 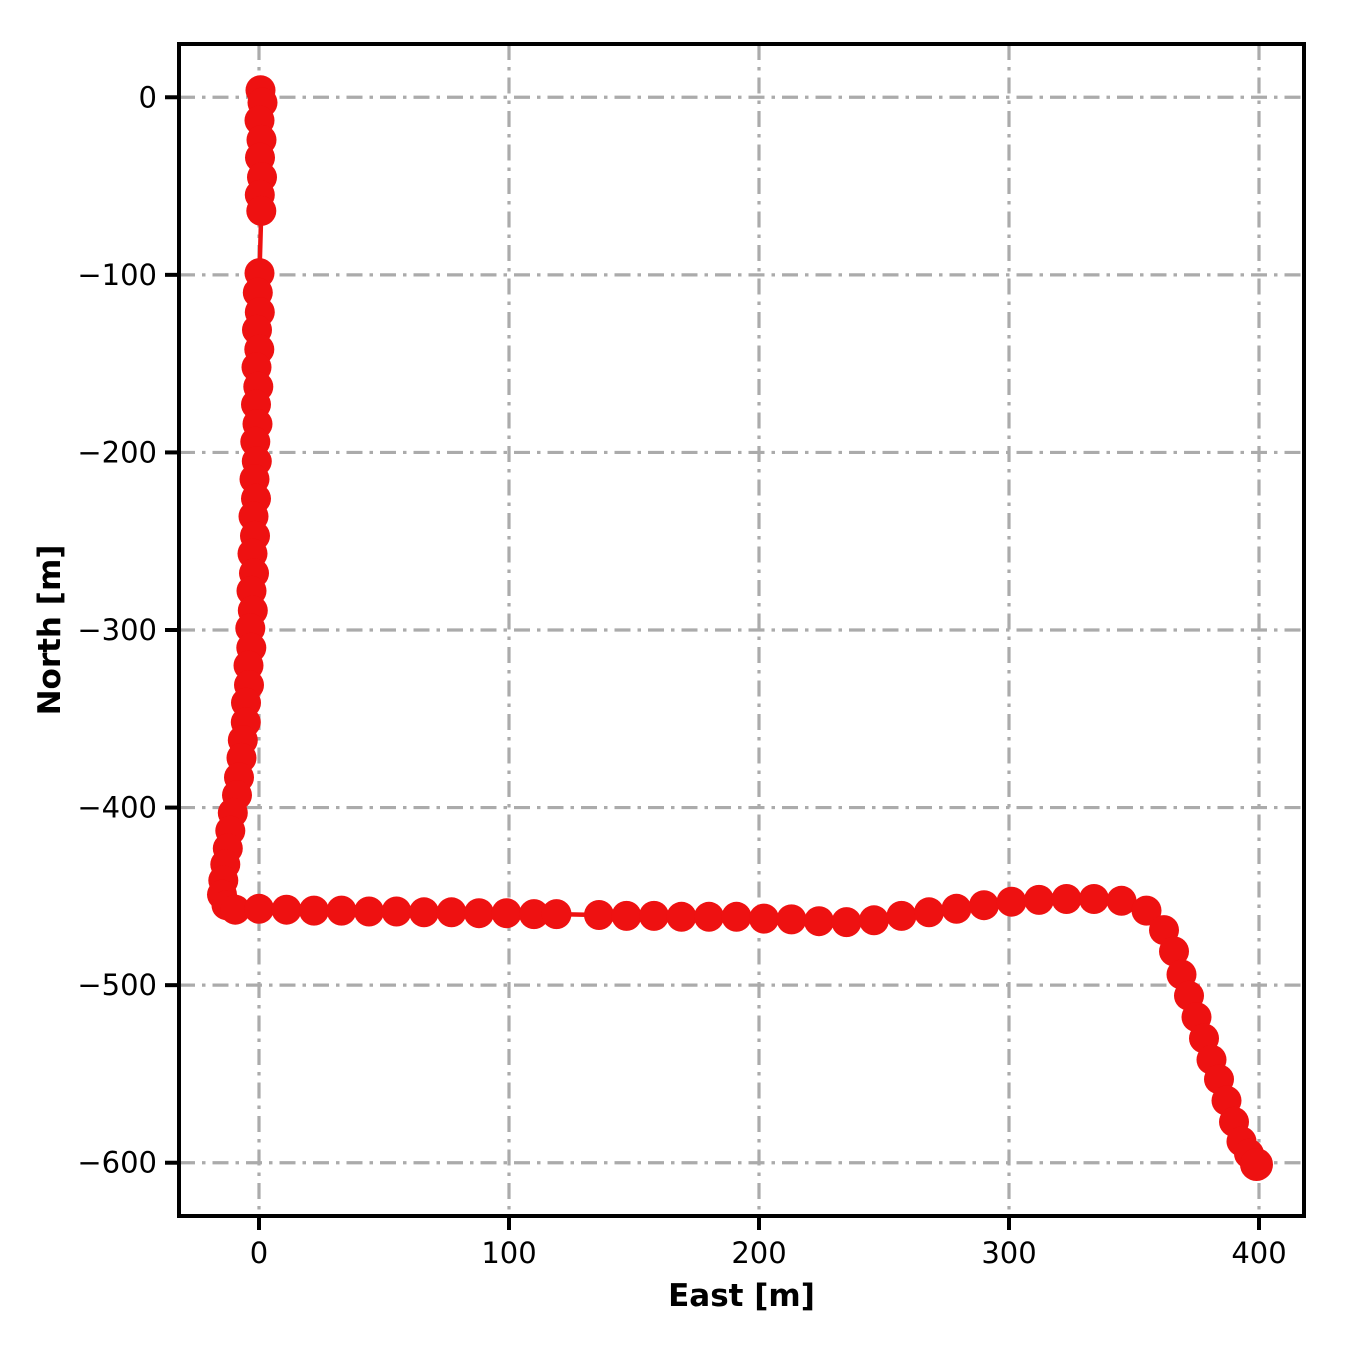 I want to click on x-tick-label: 0, so click(x=259, y=1253).